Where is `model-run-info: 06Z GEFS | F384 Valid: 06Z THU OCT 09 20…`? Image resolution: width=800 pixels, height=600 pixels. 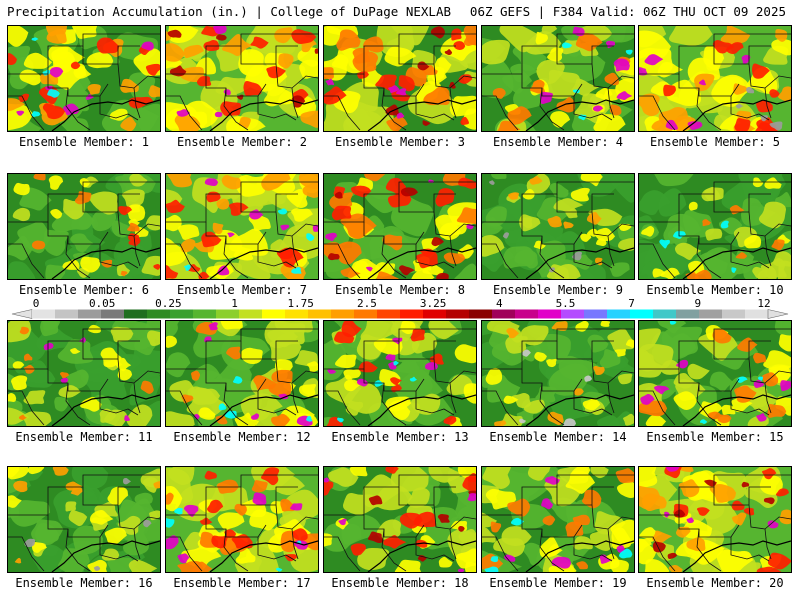
model-run-info: 06Z GEFS | F384 Valid: 06Z THU OCT 09 20… is located at coordinates (627, 11).